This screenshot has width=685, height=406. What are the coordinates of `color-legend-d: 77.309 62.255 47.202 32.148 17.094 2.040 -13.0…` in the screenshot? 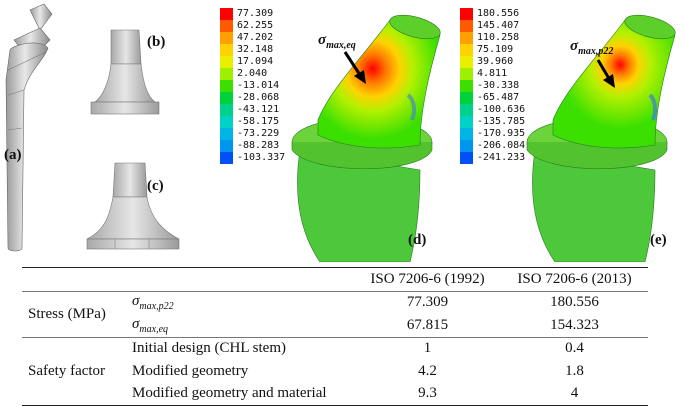 It's located at (260, 88).